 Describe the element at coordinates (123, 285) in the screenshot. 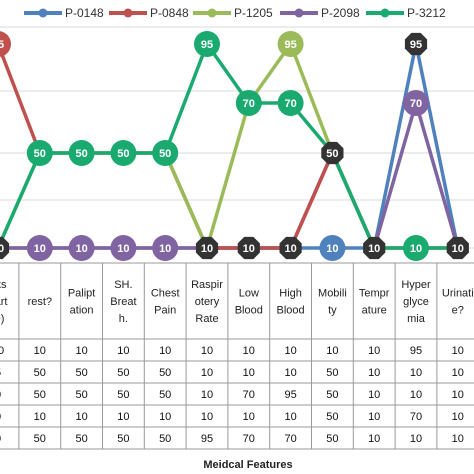

I see `category-label: SH.` at that location.